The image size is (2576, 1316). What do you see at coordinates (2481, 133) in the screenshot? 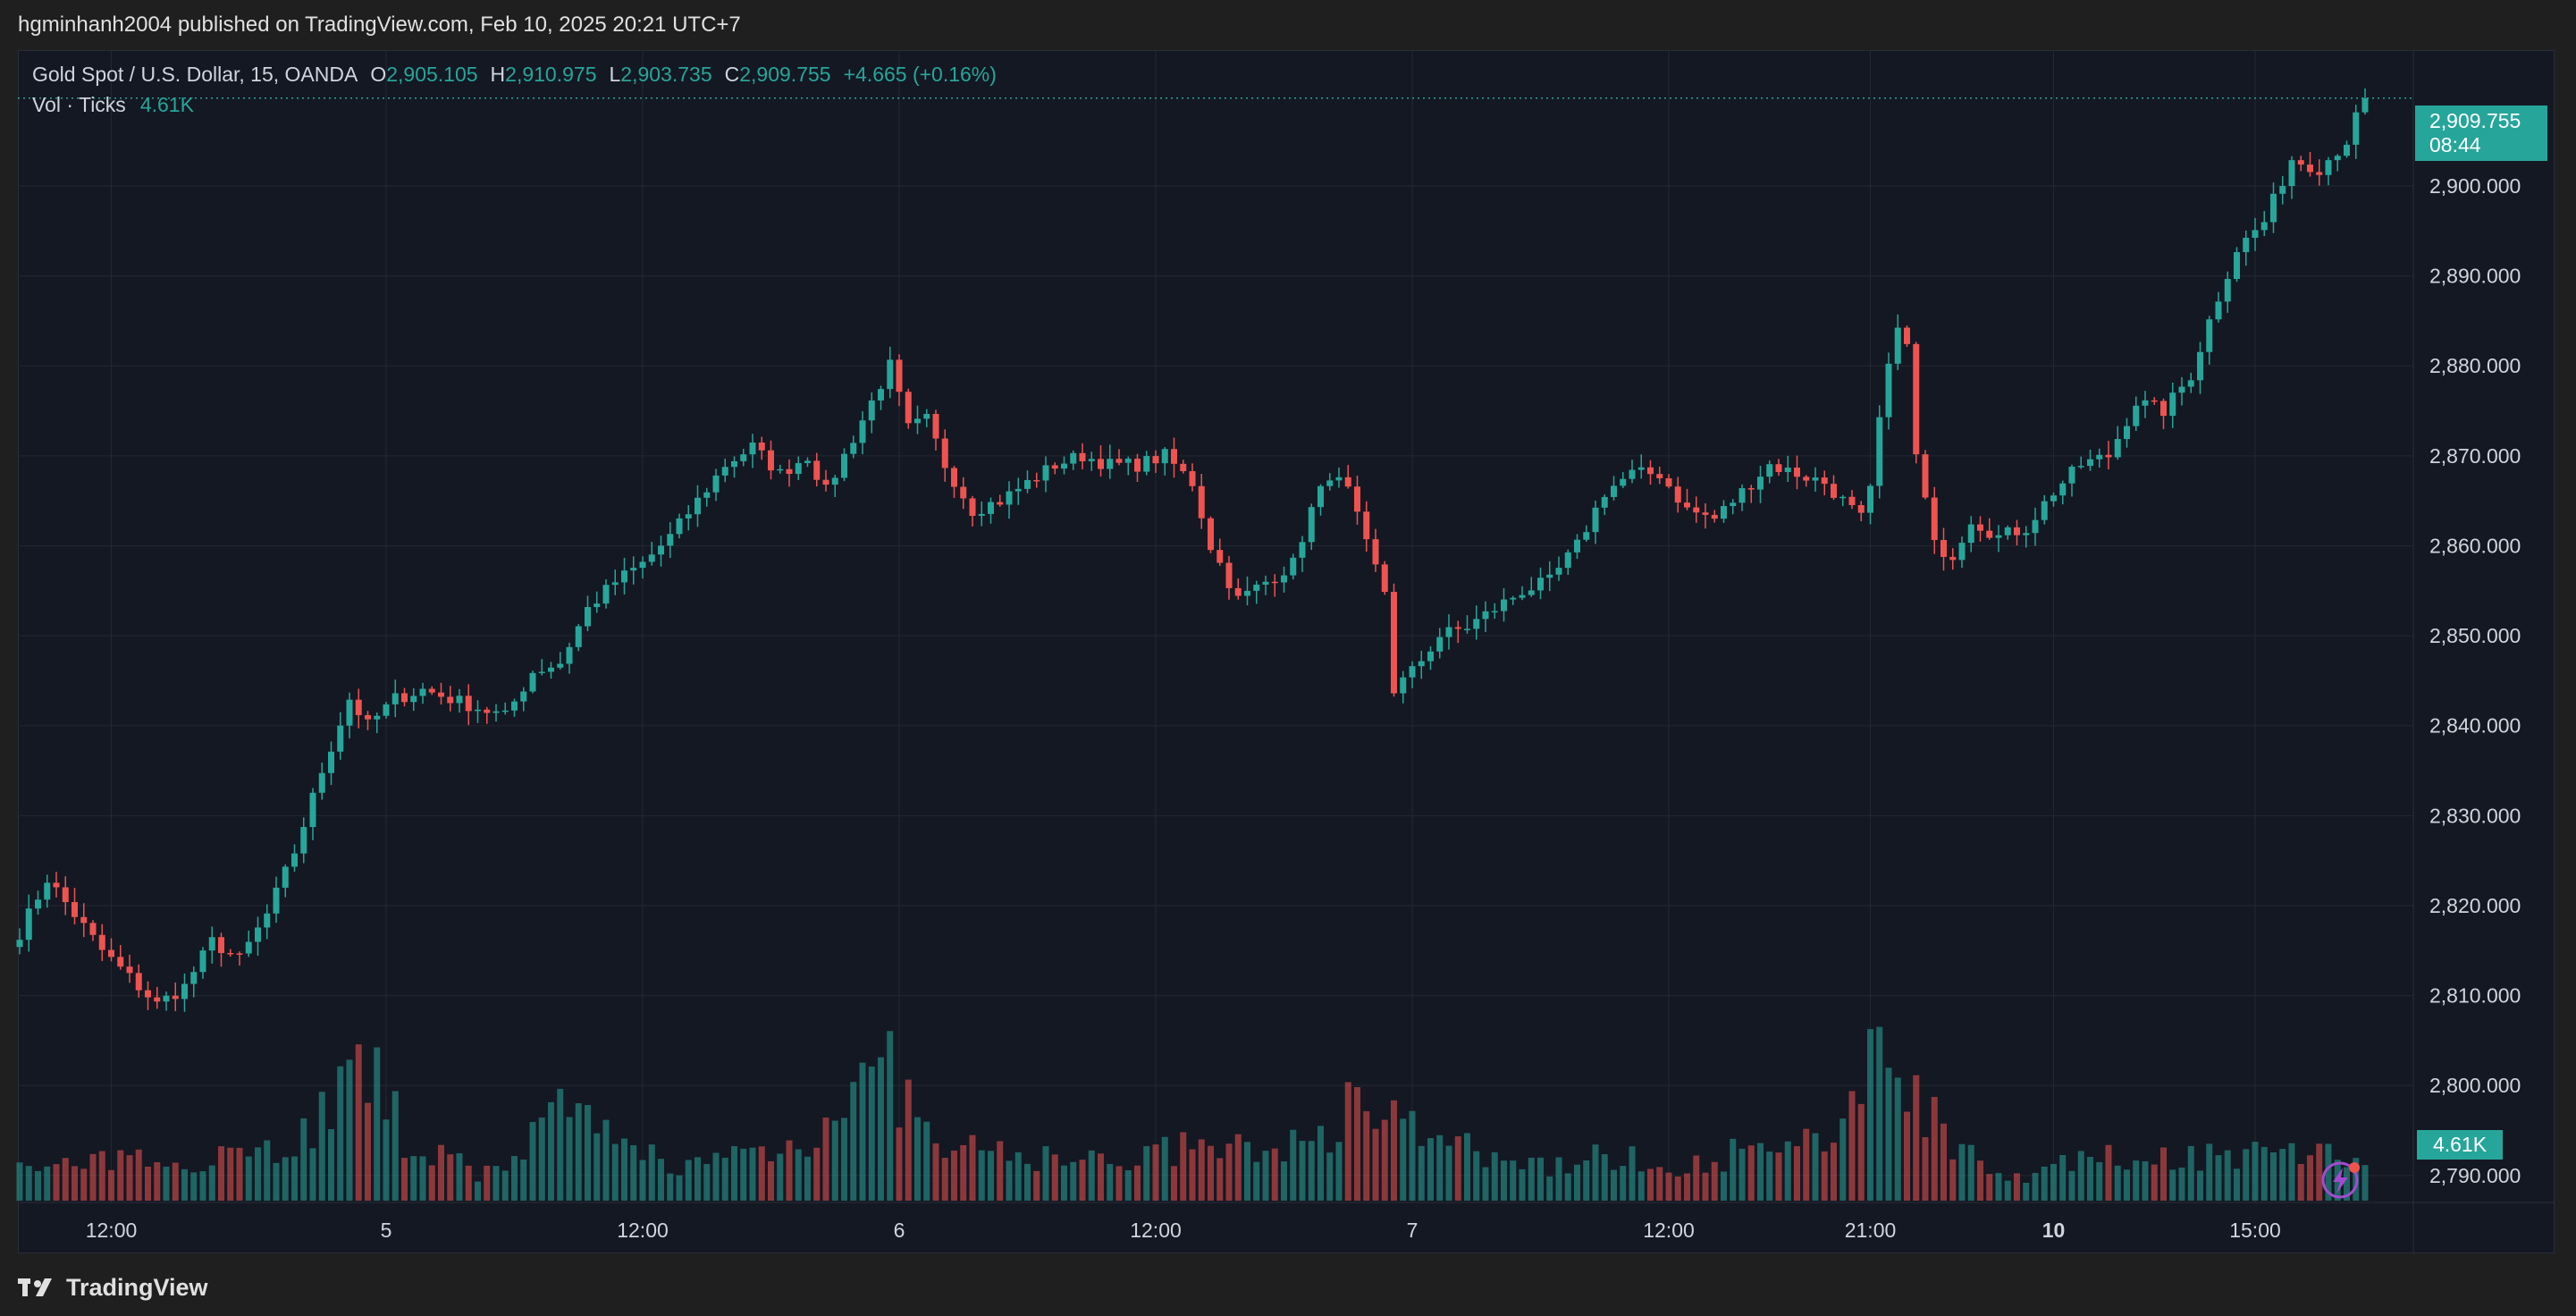
I see `last-price-tag: 2,909.755 08:44` at bounding box center [2481, 133].